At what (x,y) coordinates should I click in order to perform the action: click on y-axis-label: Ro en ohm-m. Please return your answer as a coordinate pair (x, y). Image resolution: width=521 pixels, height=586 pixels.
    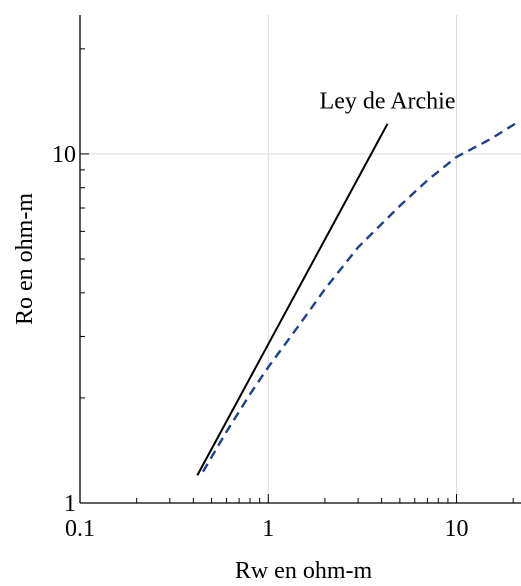
    Looking at the image, I should click on (25, 259).